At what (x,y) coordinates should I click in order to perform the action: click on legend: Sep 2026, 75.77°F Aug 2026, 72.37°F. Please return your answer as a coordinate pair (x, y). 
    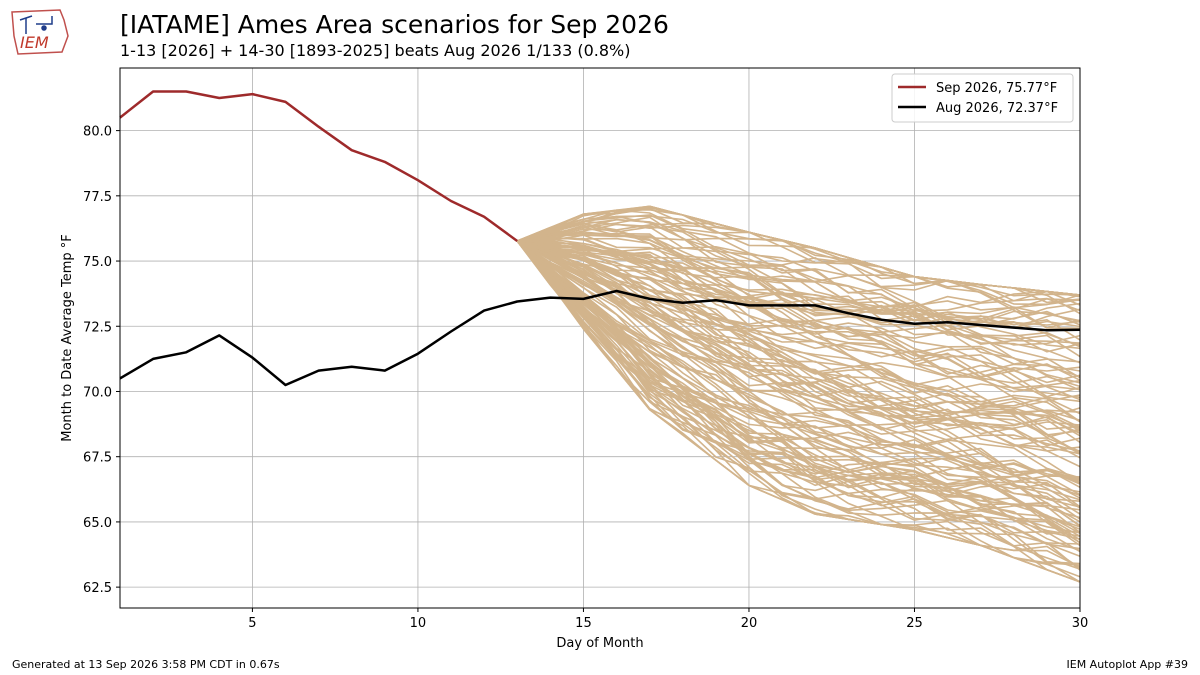
    Looking at the image, I should click on (982, 98).